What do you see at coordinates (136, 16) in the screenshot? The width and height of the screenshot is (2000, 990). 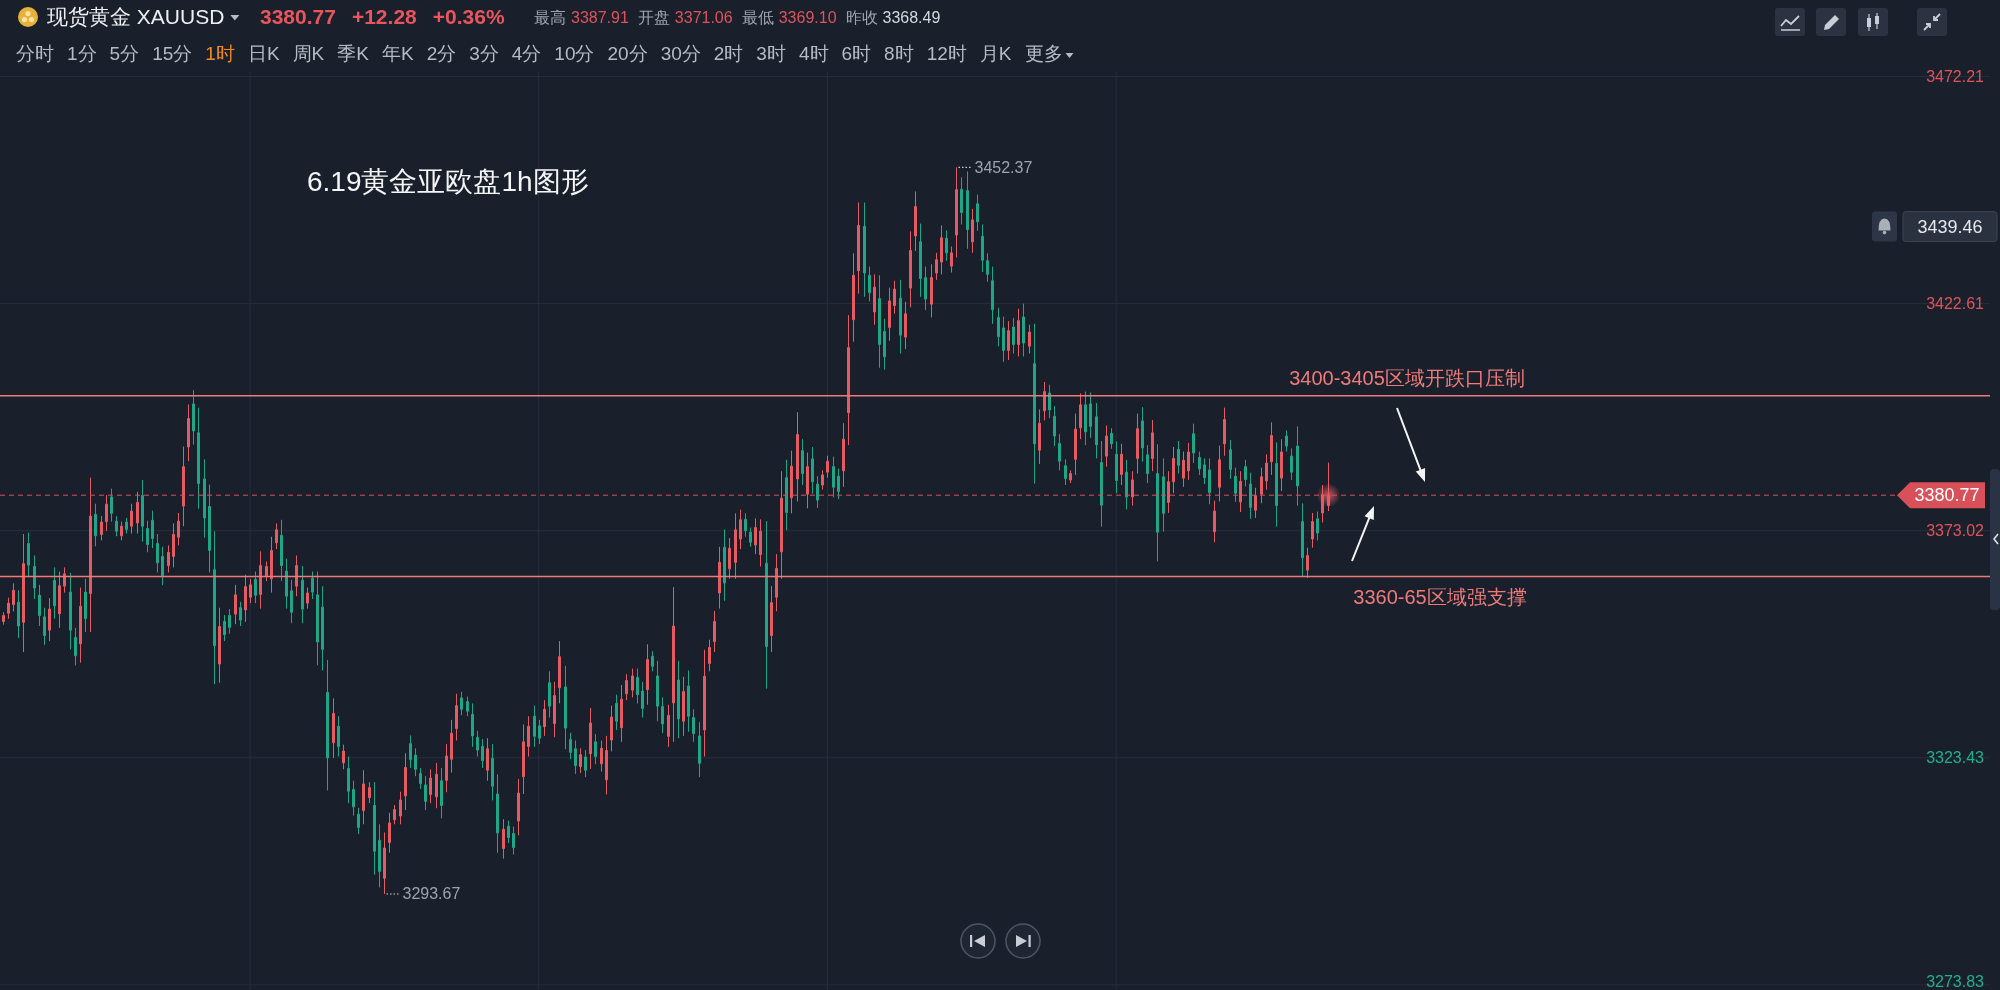 I see `chart-title: 现货黄金 XAUUSD` at bounding box center [136, 16].